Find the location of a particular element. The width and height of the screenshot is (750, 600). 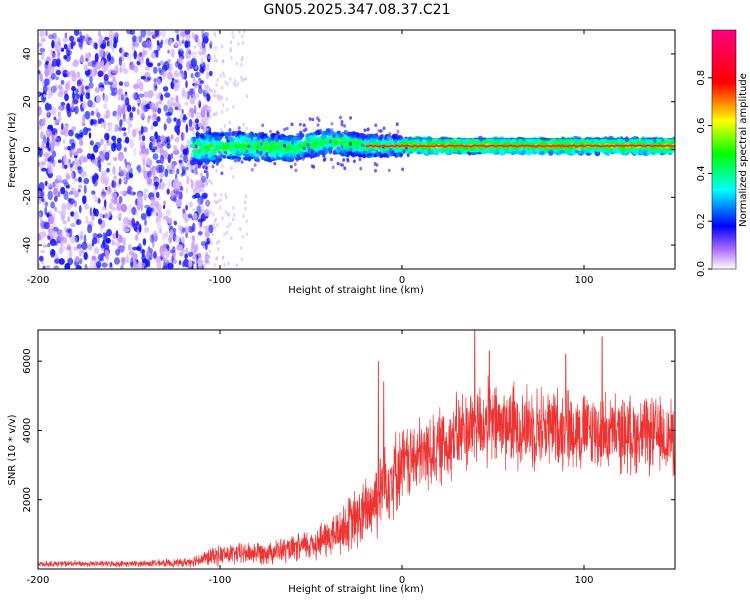

spectrogram-y-axis-label: Frequency (Hz) is located at coordinates (12, 150).